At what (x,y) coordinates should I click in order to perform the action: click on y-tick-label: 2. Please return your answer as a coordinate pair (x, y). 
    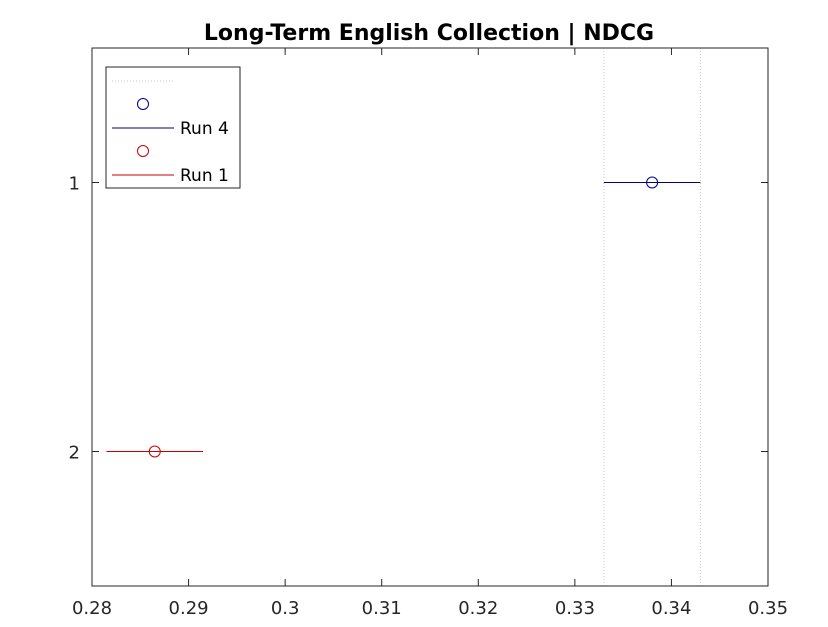
    Looking at the image, I should click on (74, 453).